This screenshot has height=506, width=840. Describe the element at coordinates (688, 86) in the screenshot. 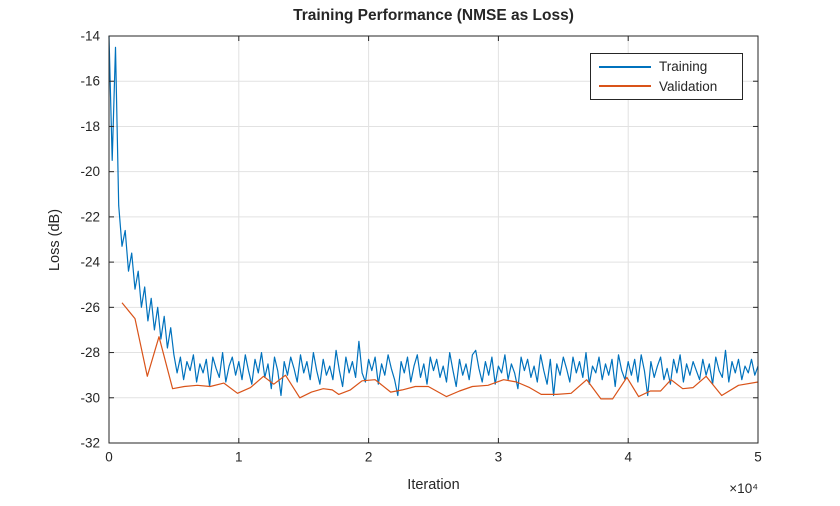

I see `legend-label-validation: Validation` at that location.